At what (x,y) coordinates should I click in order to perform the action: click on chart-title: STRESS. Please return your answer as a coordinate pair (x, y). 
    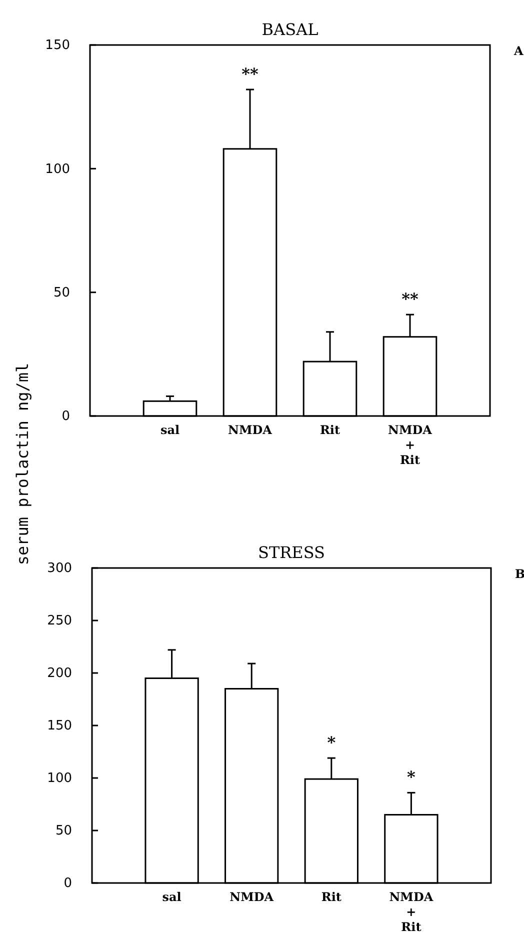
    Looking at the image, I should click on (291, 552).